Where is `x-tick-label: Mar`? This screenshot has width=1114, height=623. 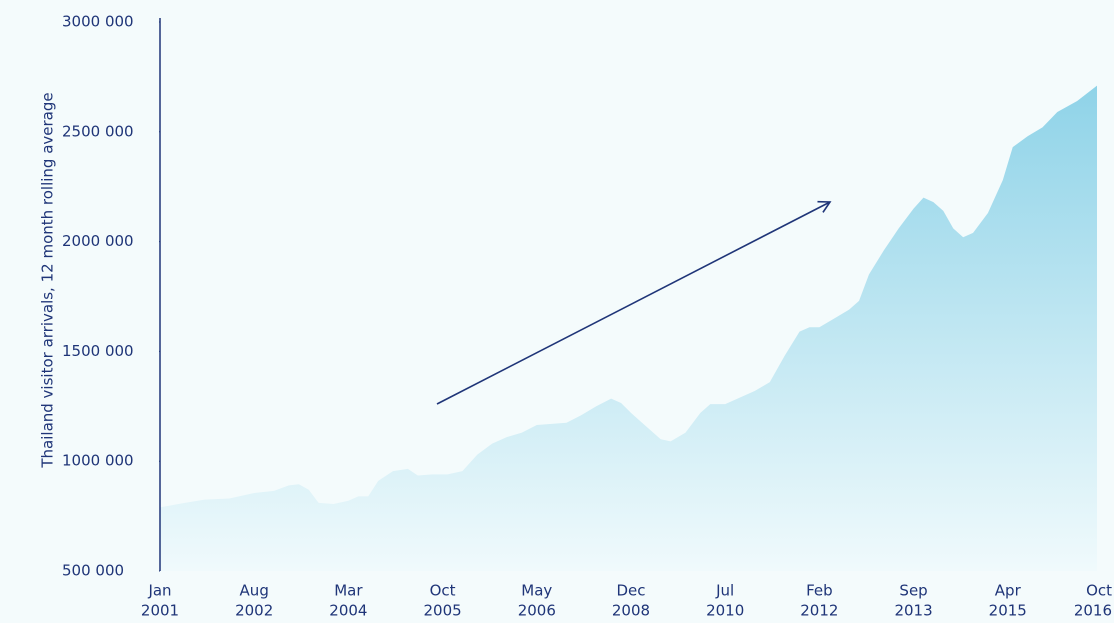 x-tick-label: Mar is located at coordinates (348, 591).